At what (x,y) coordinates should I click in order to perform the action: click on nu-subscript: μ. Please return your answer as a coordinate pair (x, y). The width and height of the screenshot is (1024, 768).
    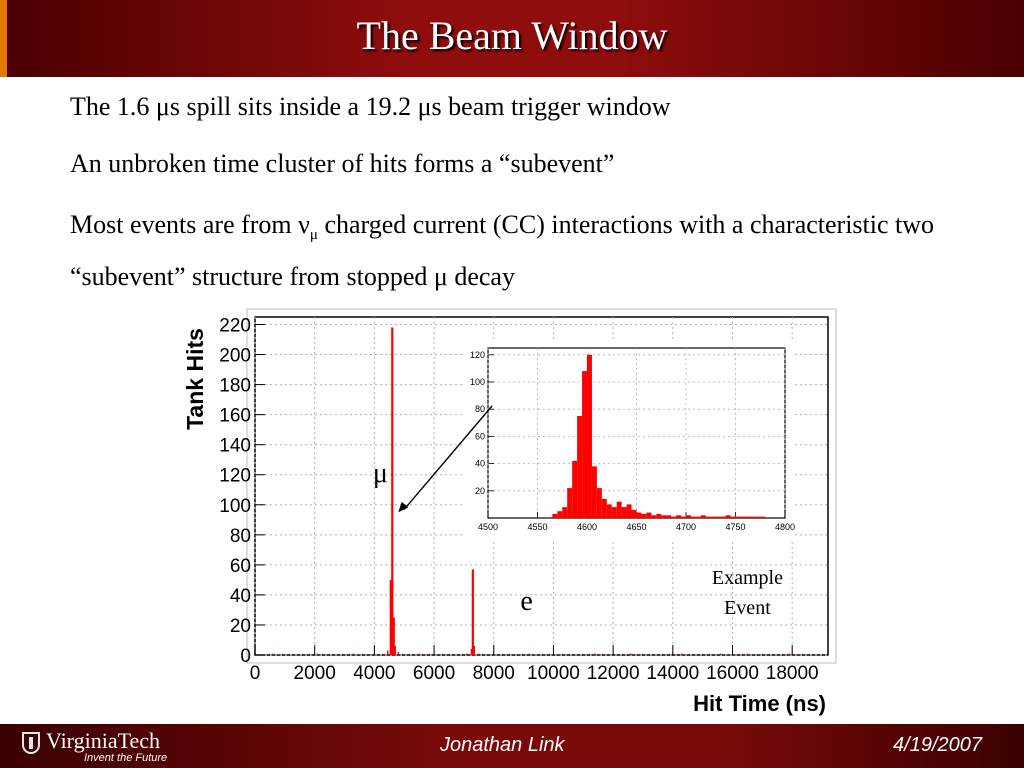
    Looking at the image, I should click on (313, 235).